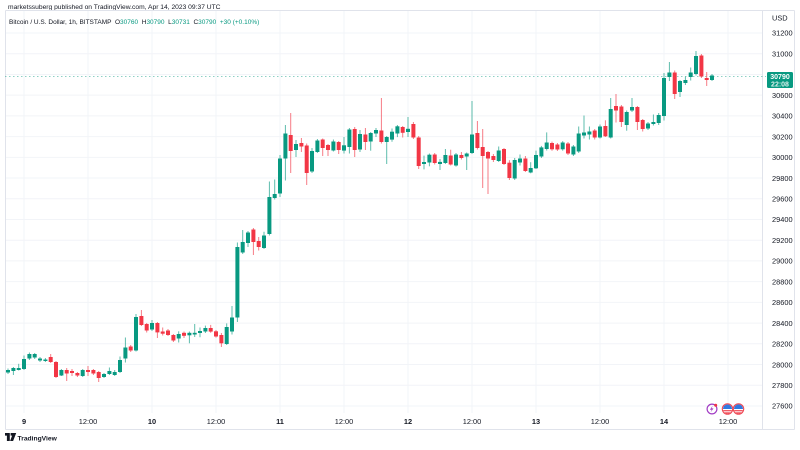 Image resolution: width=800 pixels, height=450 pixels. Describe the element at coordinates (782, 385) in the screenshot. I see `svg-text: 27800` at that location.